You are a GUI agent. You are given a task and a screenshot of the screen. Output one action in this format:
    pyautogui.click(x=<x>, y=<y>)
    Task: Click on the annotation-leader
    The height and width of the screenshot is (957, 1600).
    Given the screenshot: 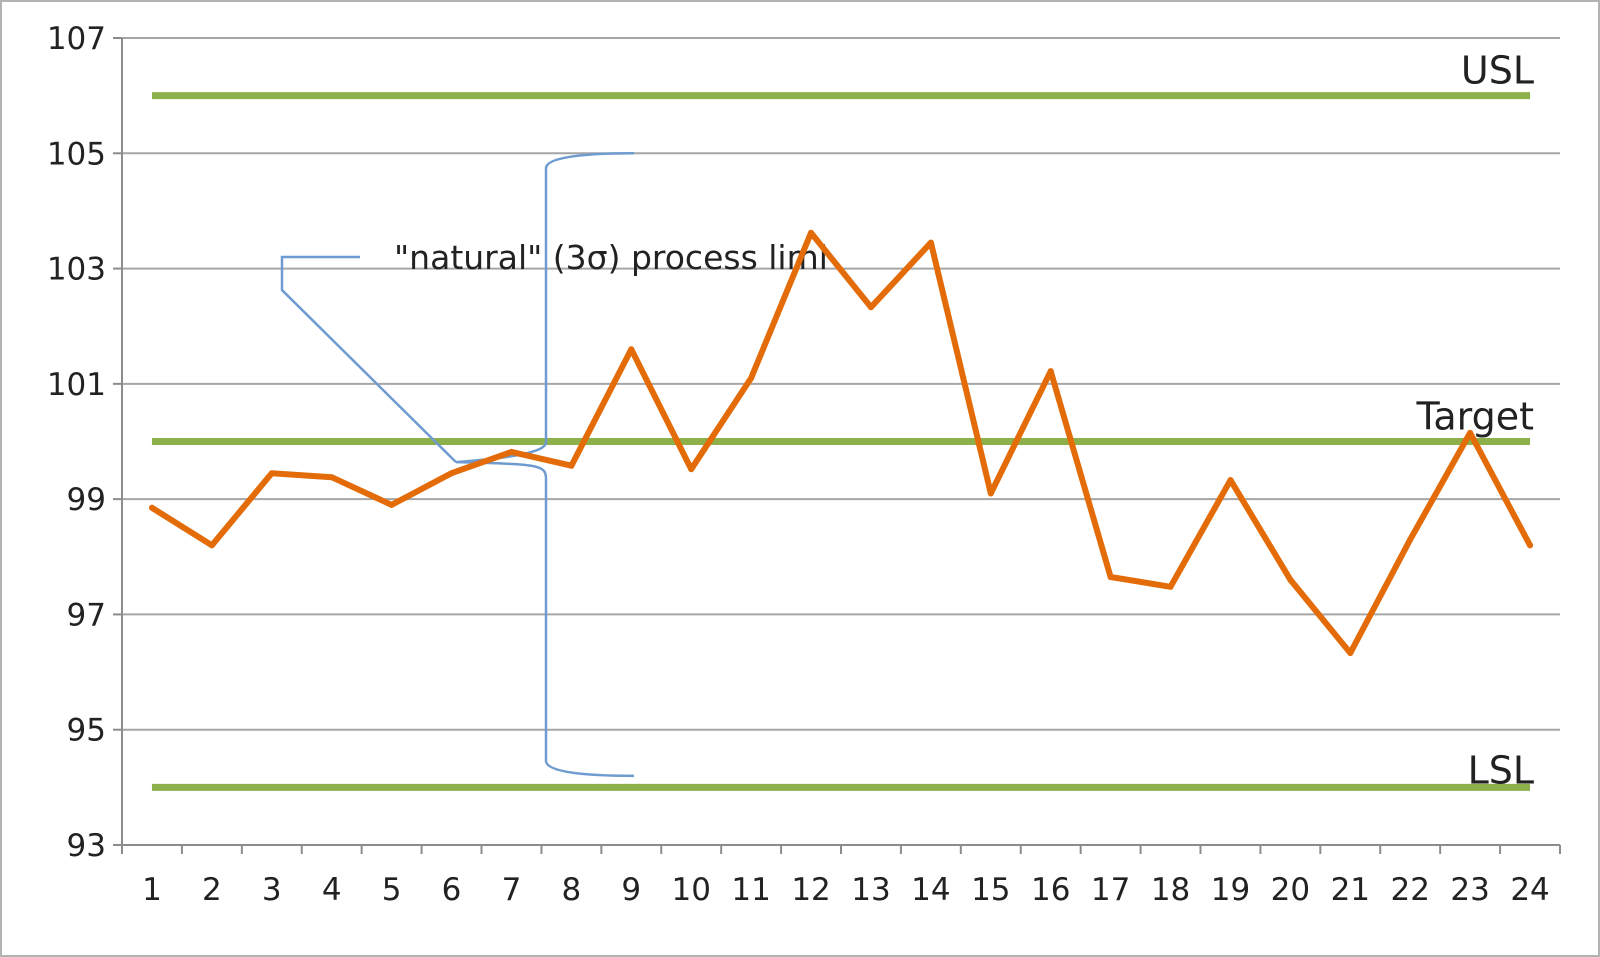 What is the action you would take?
    pyautogui.click(x=368, y=359)
    